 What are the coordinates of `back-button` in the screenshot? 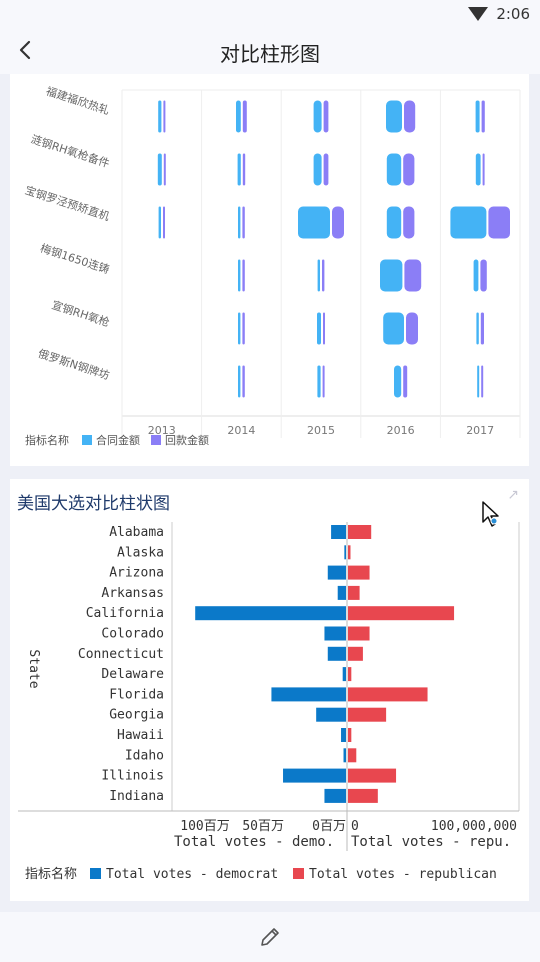 It's located at (26, 50).